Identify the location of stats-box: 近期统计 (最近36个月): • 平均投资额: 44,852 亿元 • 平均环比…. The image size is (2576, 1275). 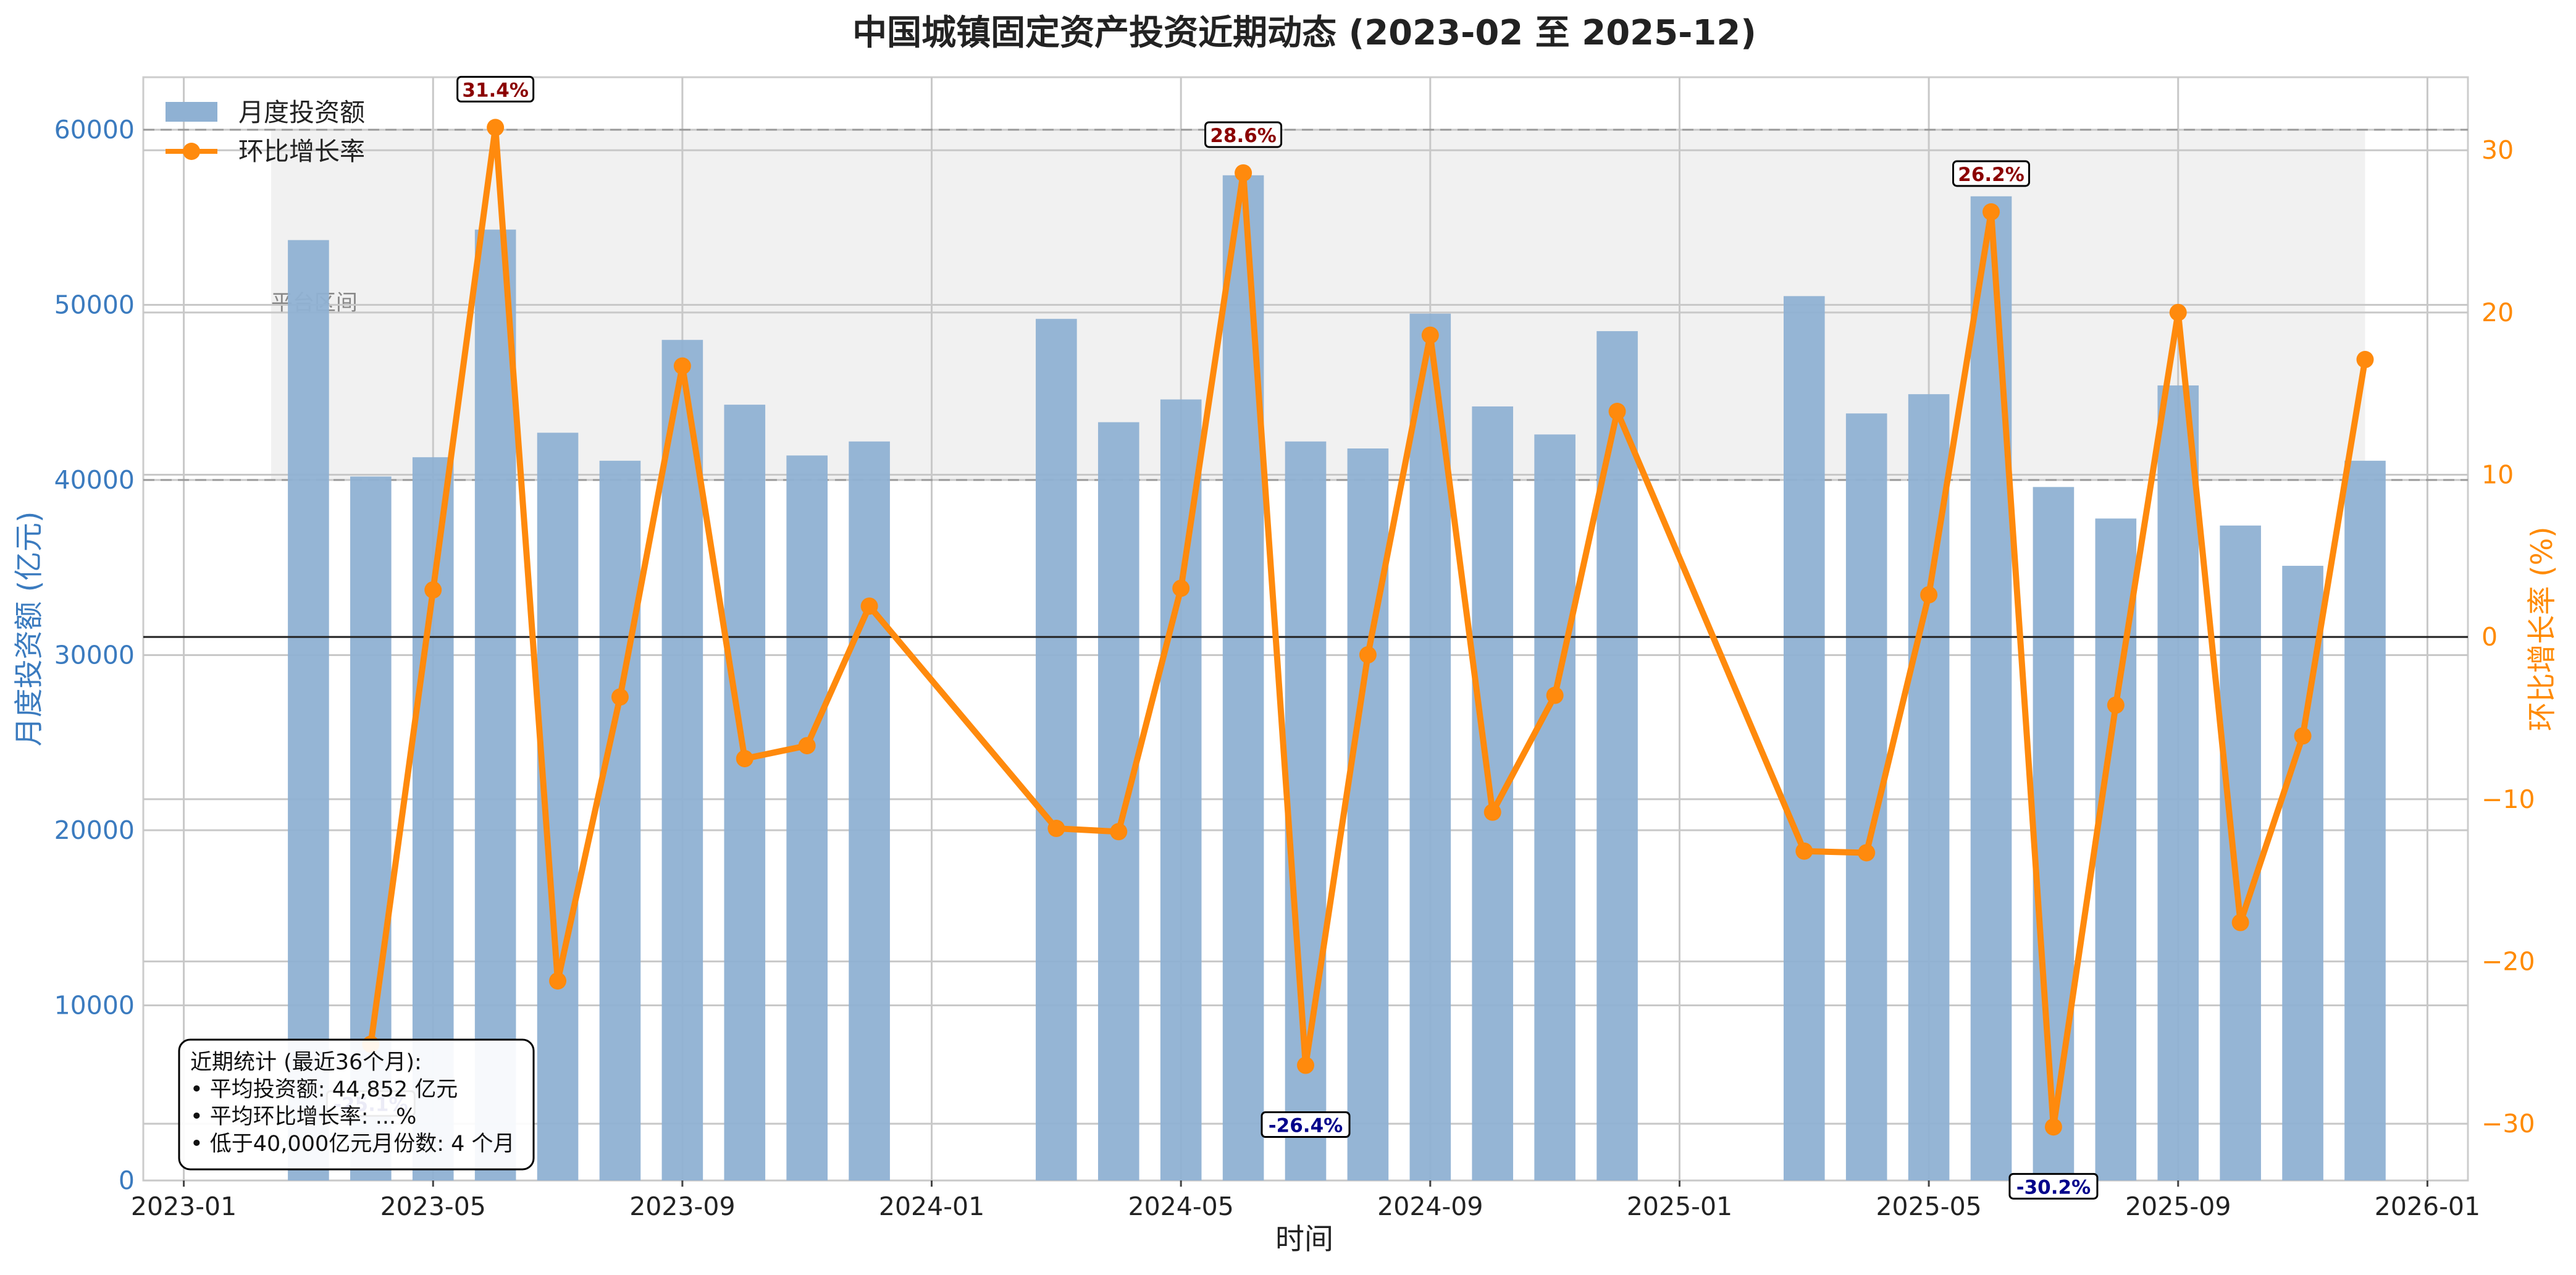
(356, 1104).